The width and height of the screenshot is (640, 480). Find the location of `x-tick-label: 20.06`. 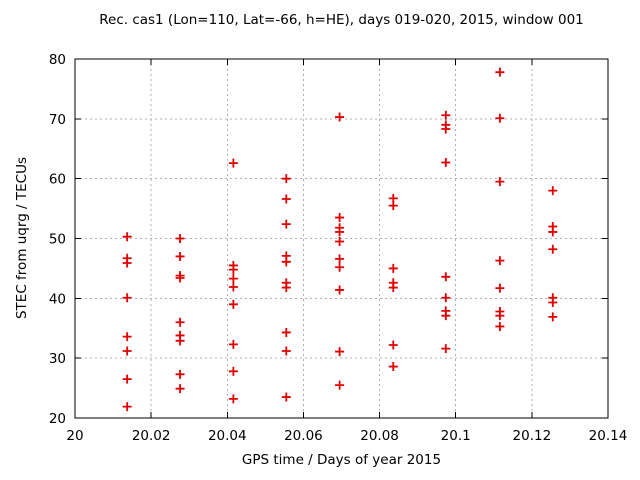

x-tick-label: 20.06 is located at coordinates (303, 436).